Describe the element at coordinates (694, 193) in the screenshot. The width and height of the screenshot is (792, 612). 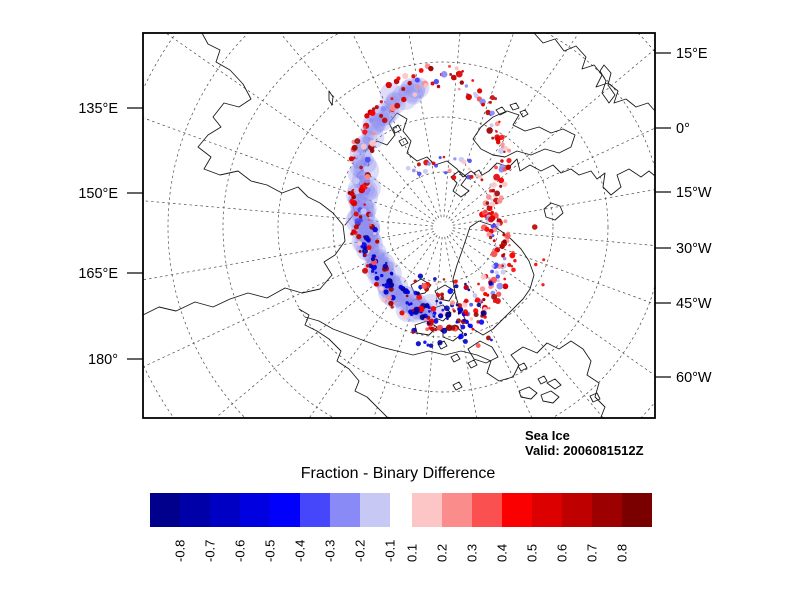
I see `right-axis-tick-label: 15°W` at that location.